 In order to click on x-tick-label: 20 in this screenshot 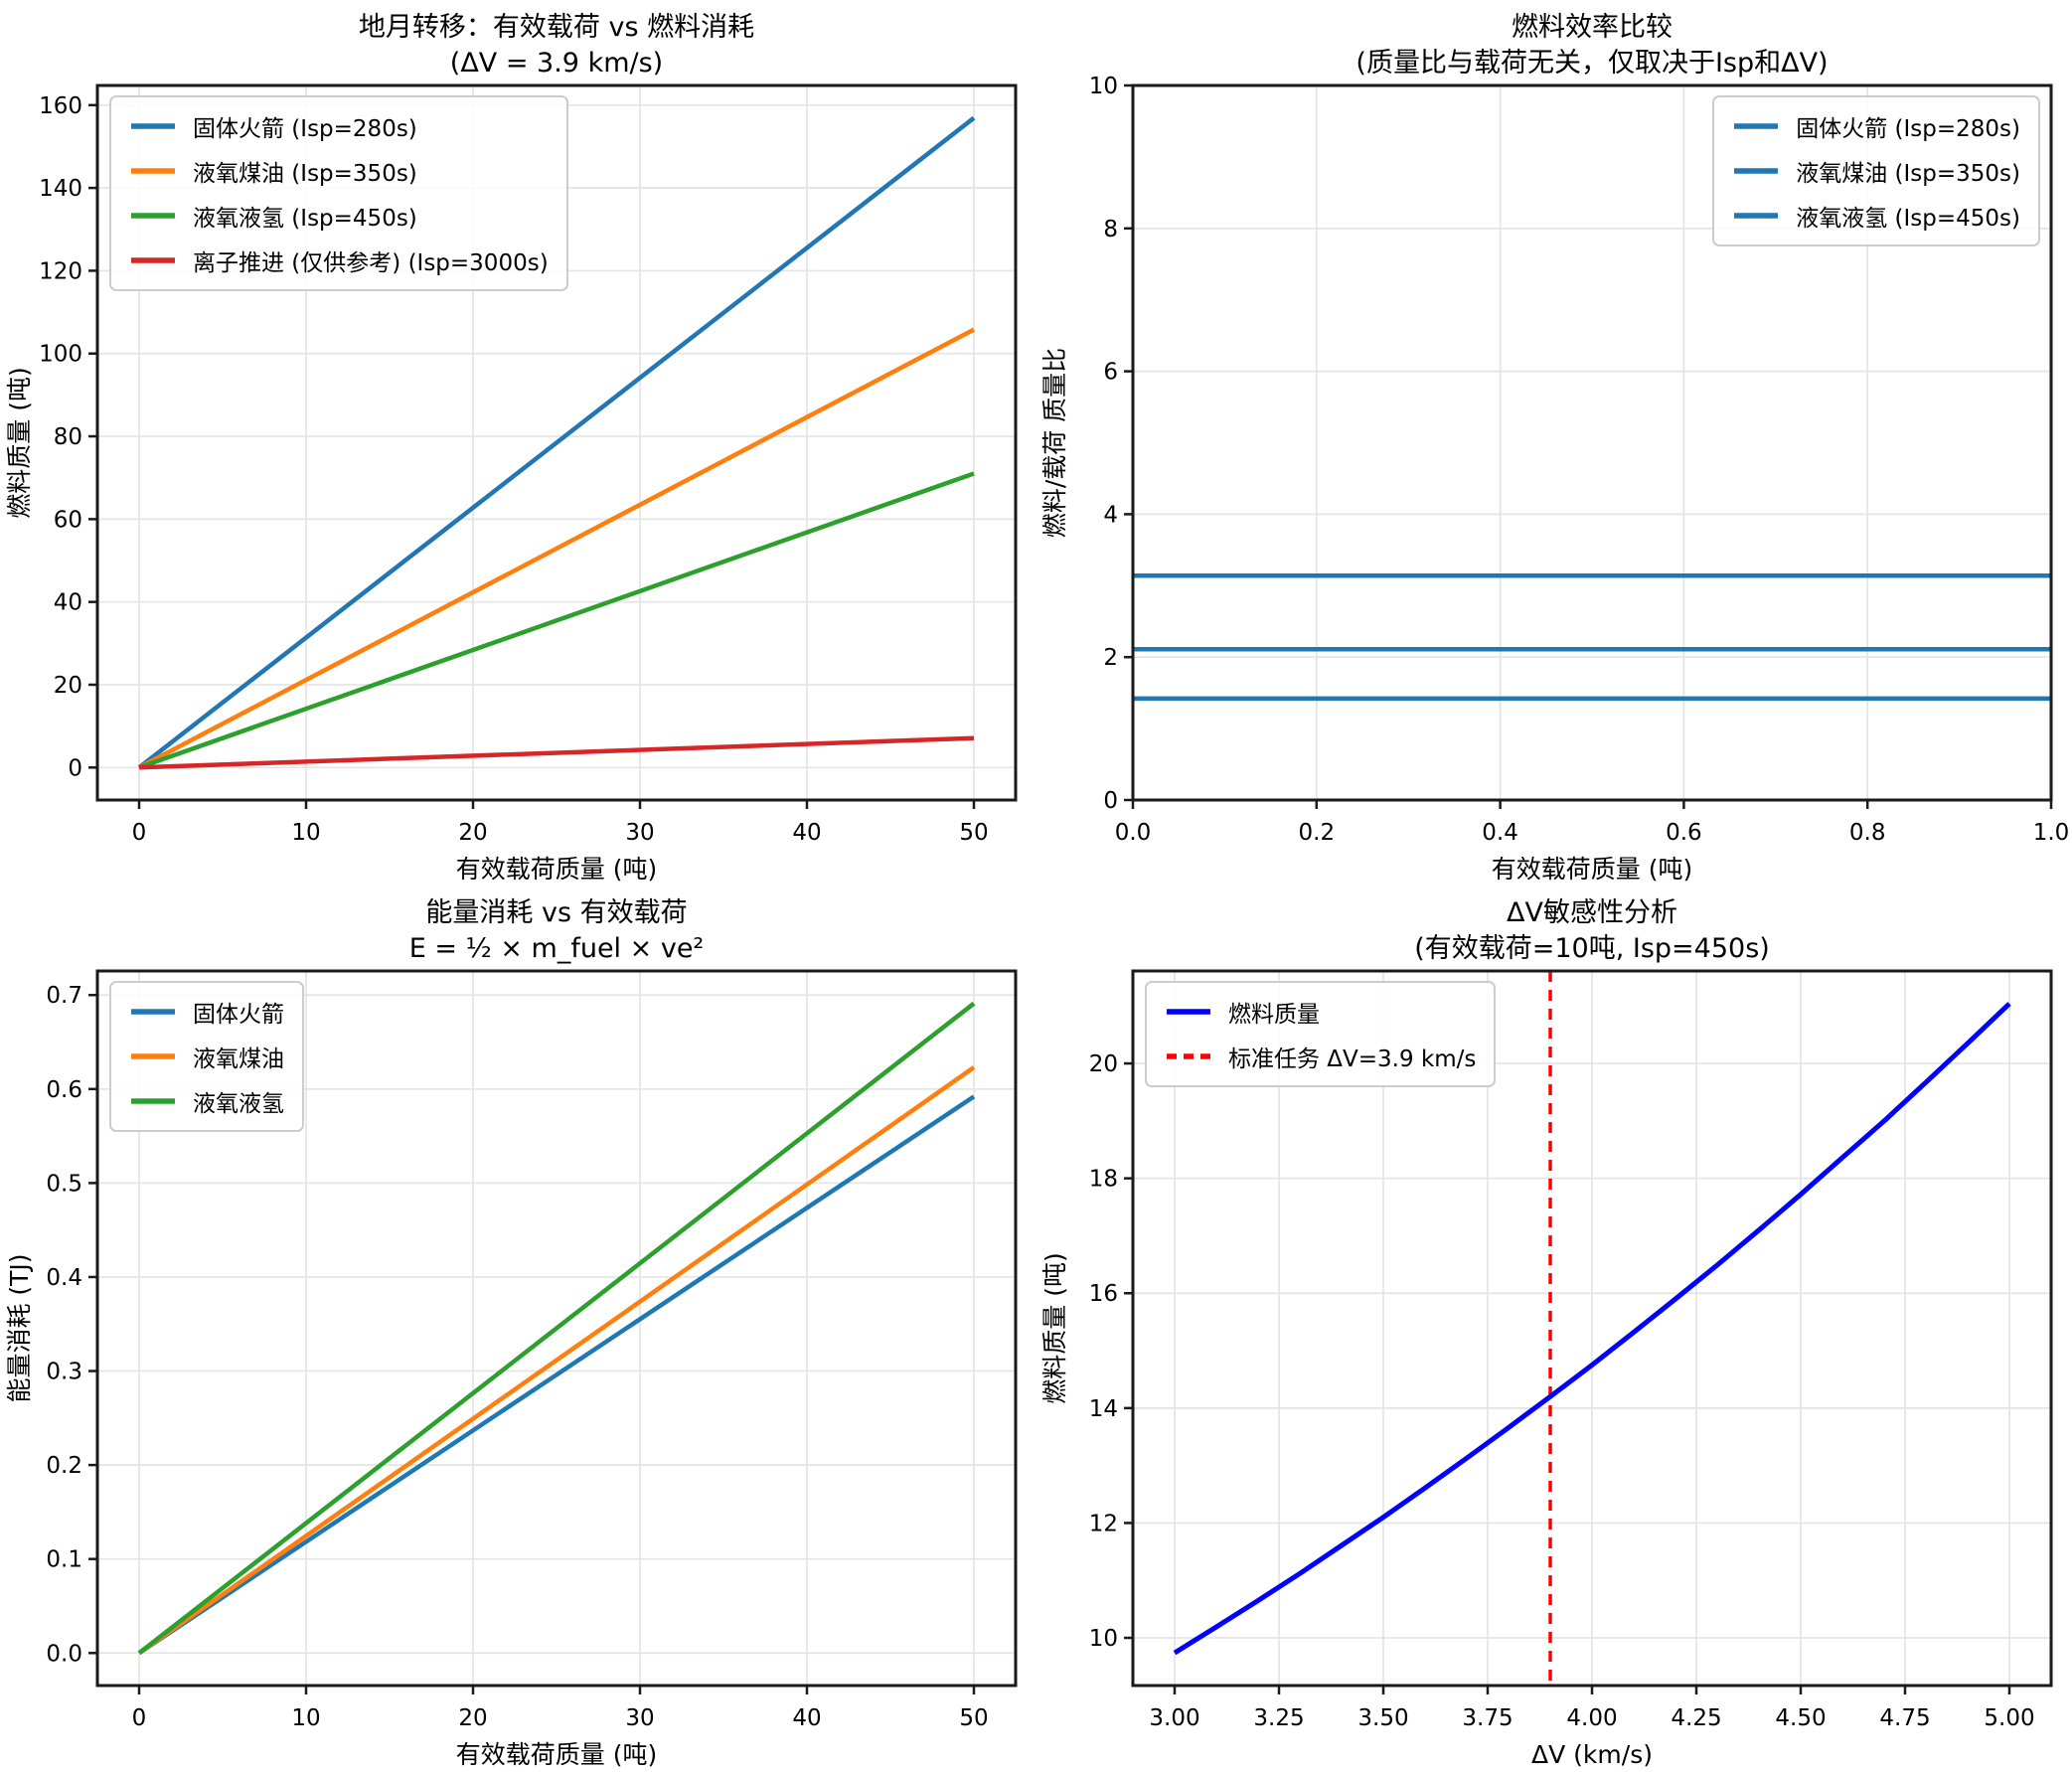, I will do `click(472, 1718)`.